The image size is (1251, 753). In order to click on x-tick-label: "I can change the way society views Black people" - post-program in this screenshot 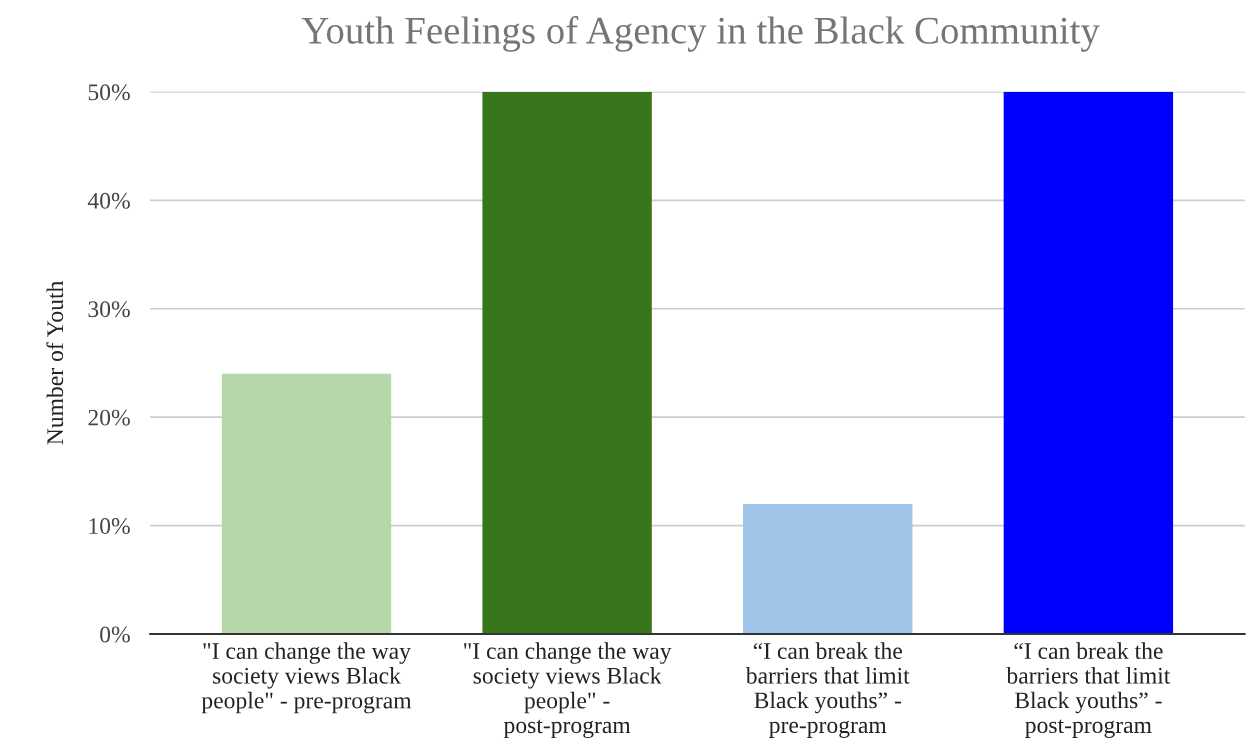, I will do `click(568, 690)`.